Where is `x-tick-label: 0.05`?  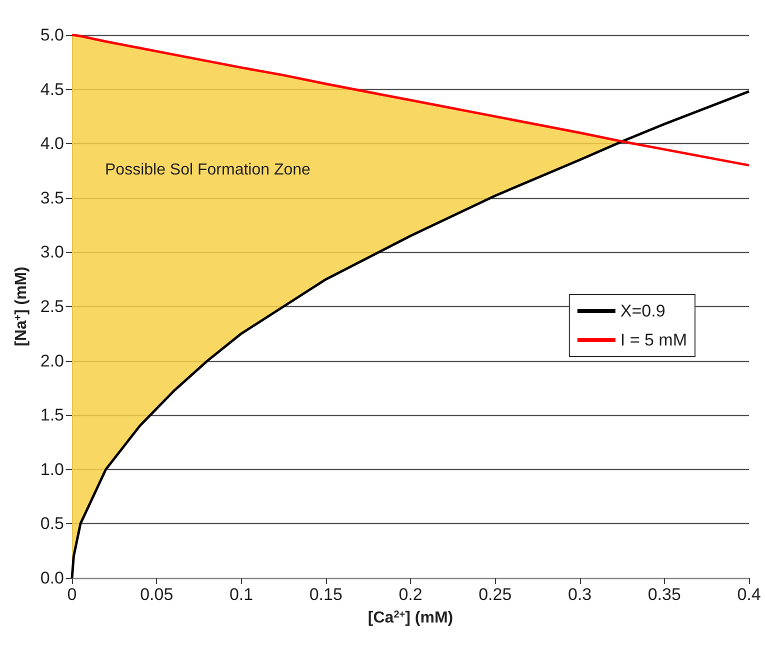 x-tick-label: 0.05 is located at coordinates (157, 594).